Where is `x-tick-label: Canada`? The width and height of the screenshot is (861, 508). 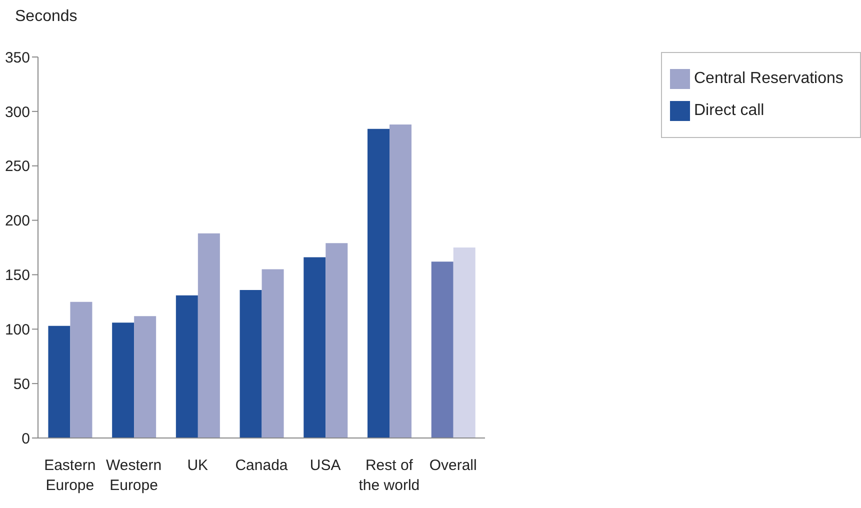
x-tick-label: Canada is located at coordinates (261, 465).